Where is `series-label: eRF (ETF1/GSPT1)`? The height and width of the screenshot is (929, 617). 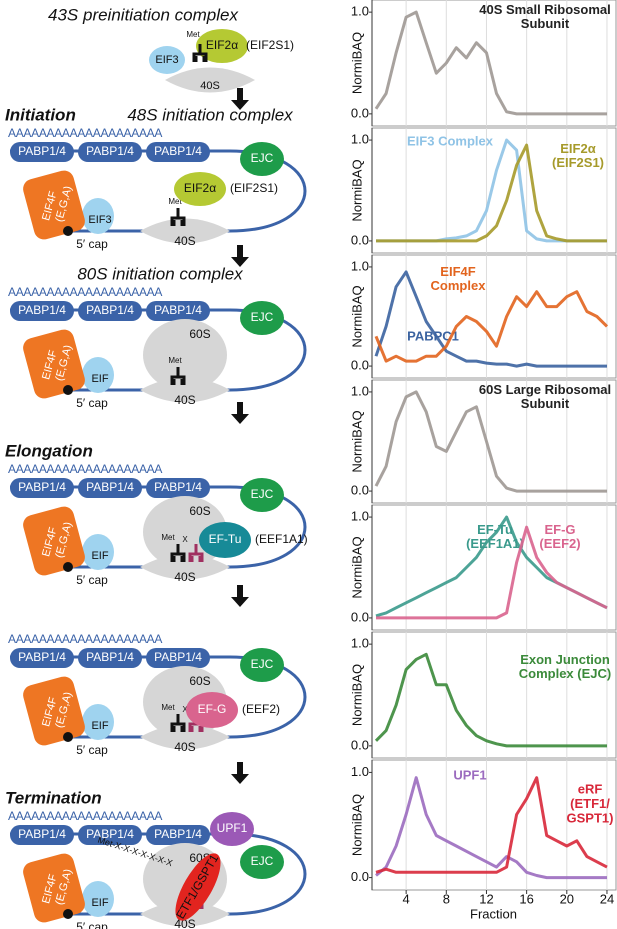 series-label: eRF (ETF1/GSPT1) is located at coordinates (590, 804).